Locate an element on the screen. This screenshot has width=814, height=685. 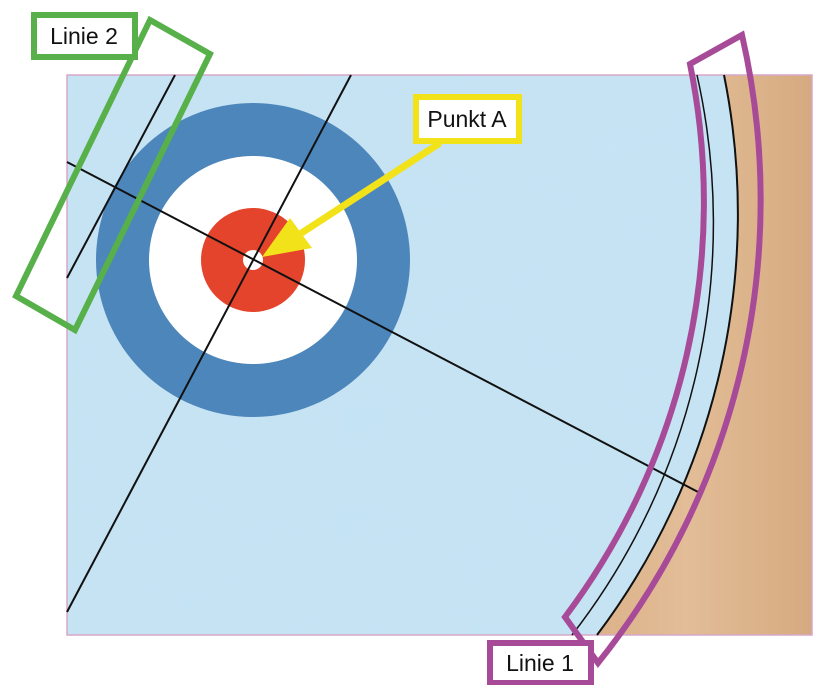
curved-edge-inner is located at coordinates (643, 355).